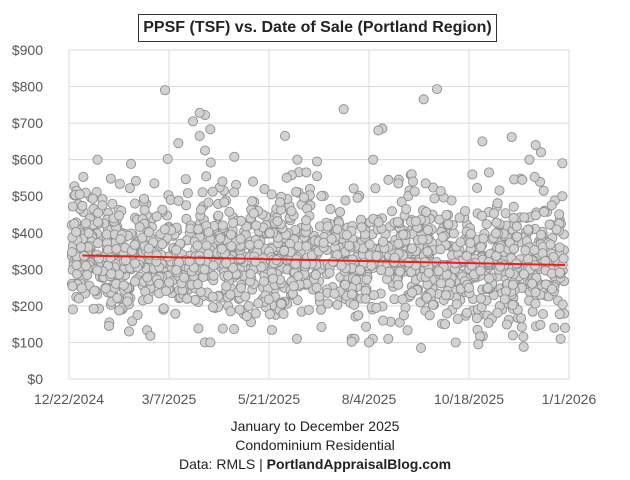  What do you see at coordinates (27, 196) in the screenshot?
I see `y-tick-label: $500` at bounding box center [27, 196].